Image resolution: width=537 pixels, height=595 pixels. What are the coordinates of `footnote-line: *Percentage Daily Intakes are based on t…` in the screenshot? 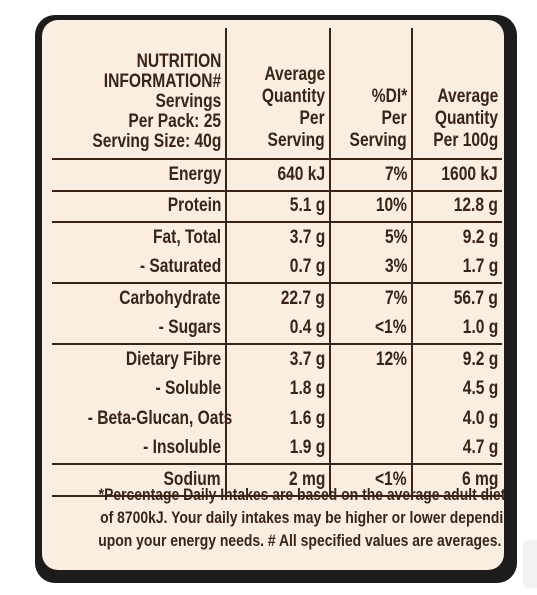 It's located at (301, 494).